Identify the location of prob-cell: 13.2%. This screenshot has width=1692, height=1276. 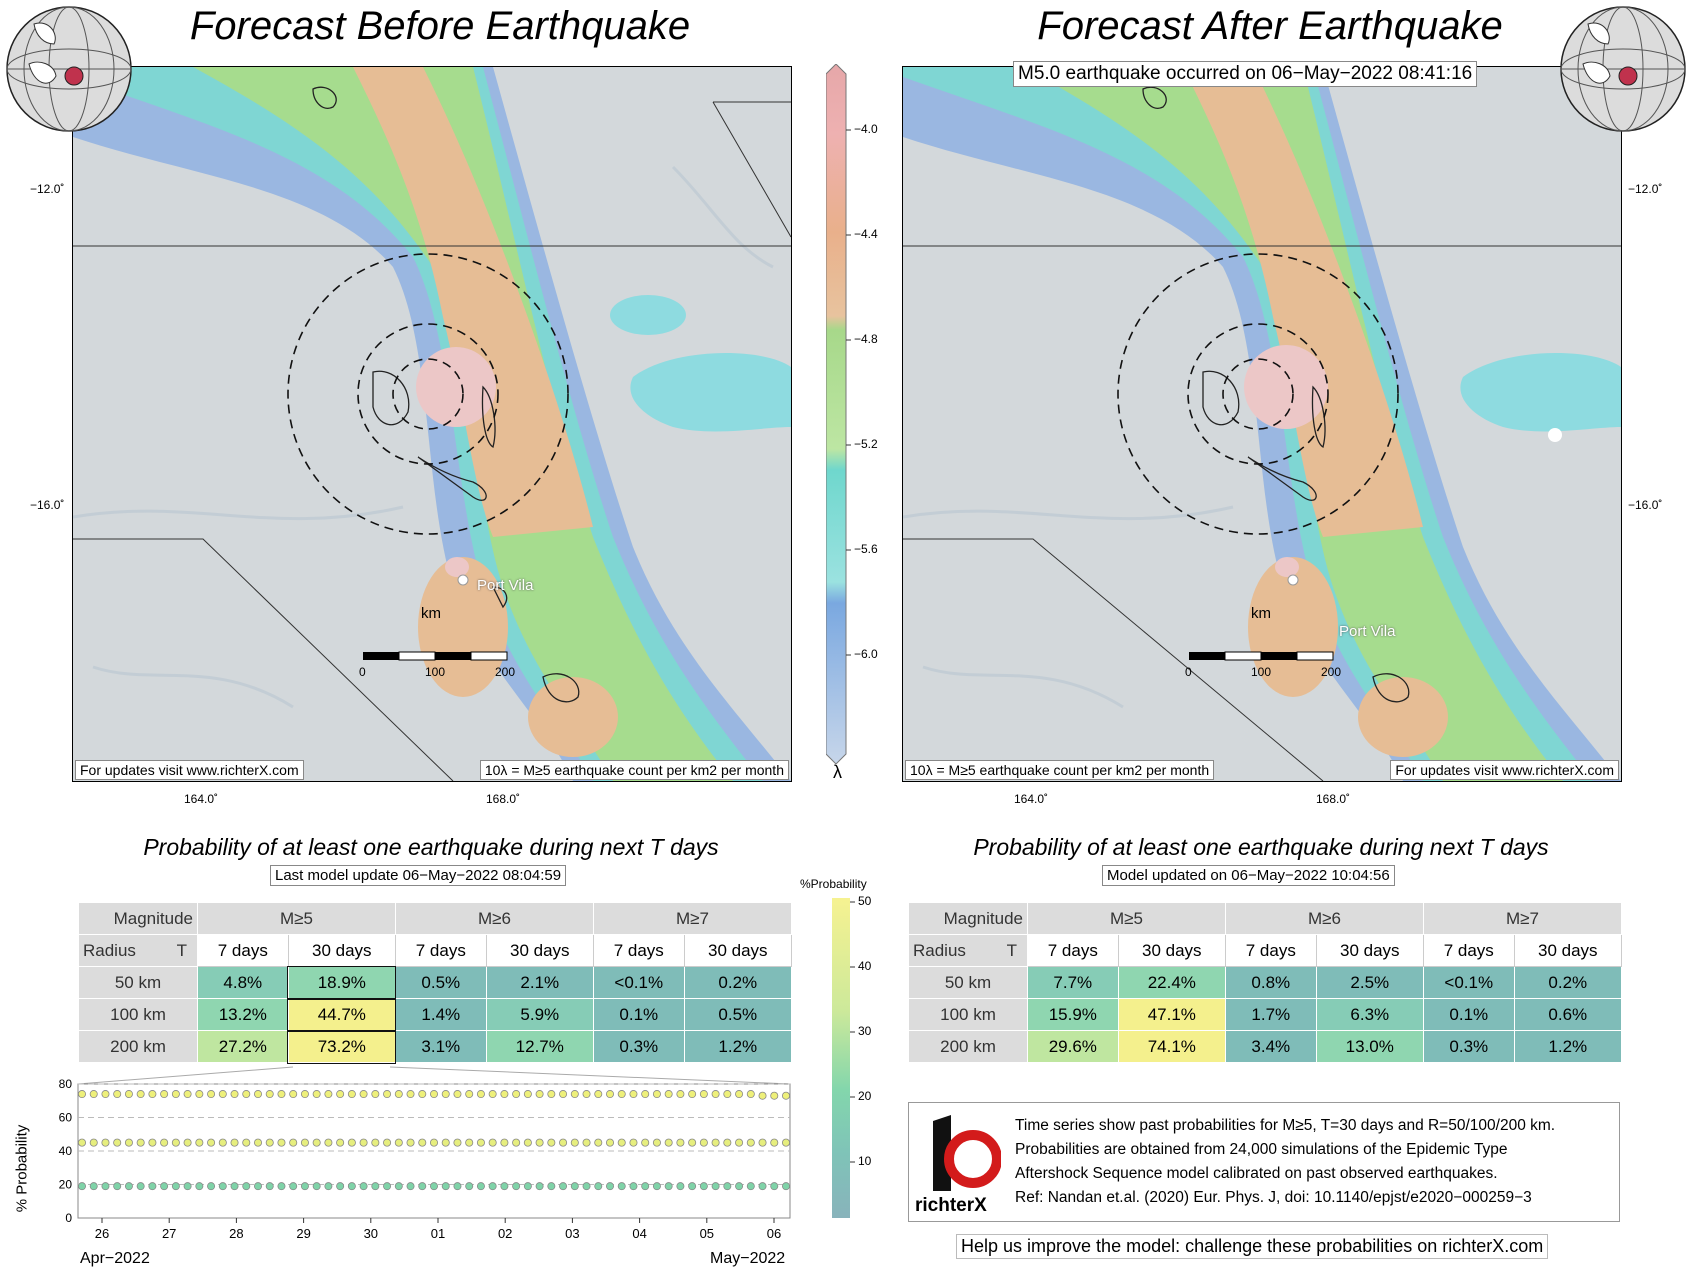
(243, 1014).